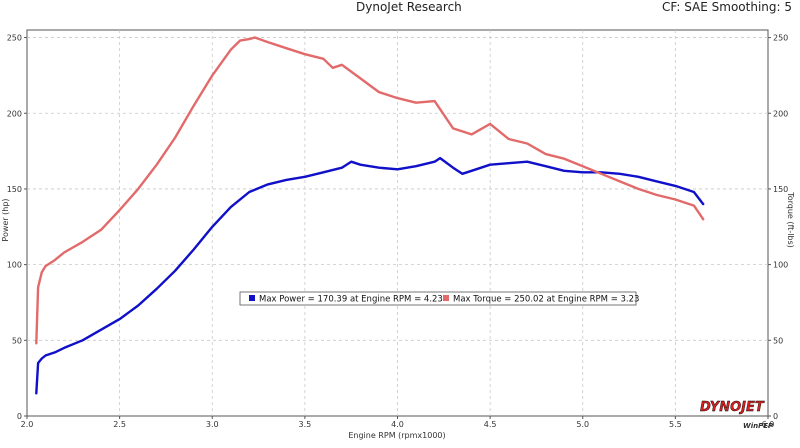 The image size is (800, 448). What do you see at coordinates (17, 340) in the screenshot?
I see `y-left-tick-label: 50` at bounding box center [17, 340].